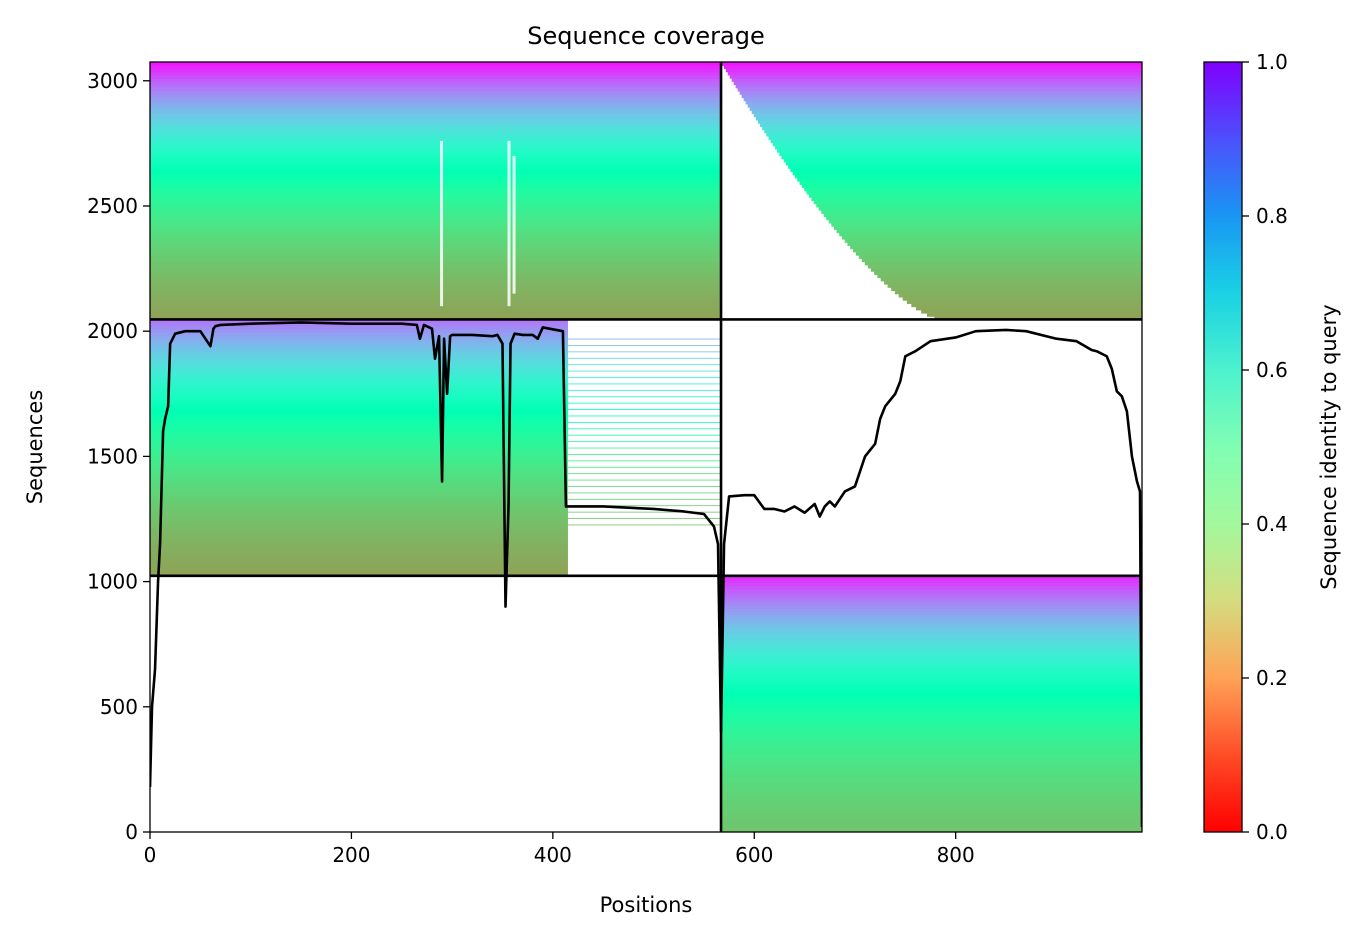 The width and height of the screenshot is (1364, 939). I want to click on y-tick-label: 2500, so click(112, 206).